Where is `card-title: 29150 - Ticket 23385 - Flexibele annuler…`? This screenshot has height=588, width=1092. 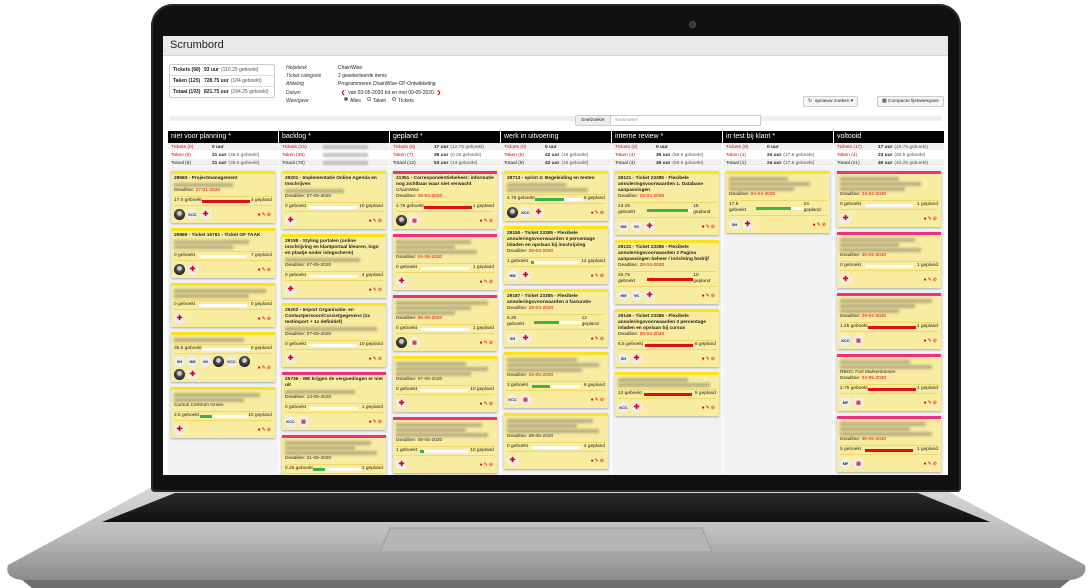
card-title: 29150 - Ticket 23385 - Flexibele annuler… is located at coordinates (551, 239).